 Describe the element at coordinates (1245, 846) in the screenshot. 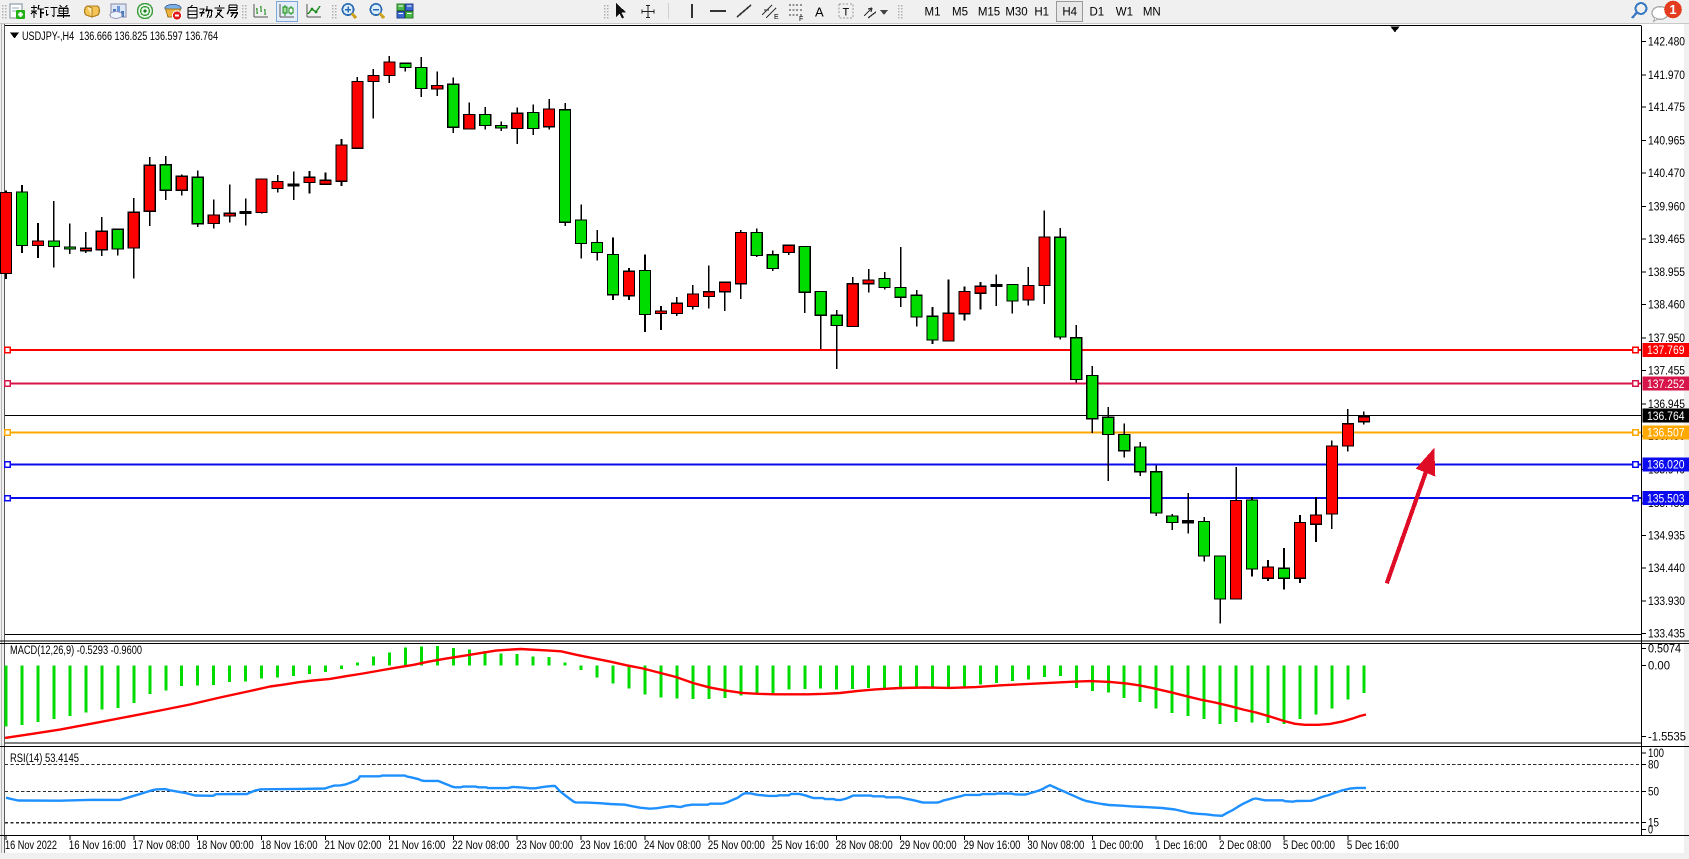

I see `svg-text: 2 Dec 08:00` at that location.